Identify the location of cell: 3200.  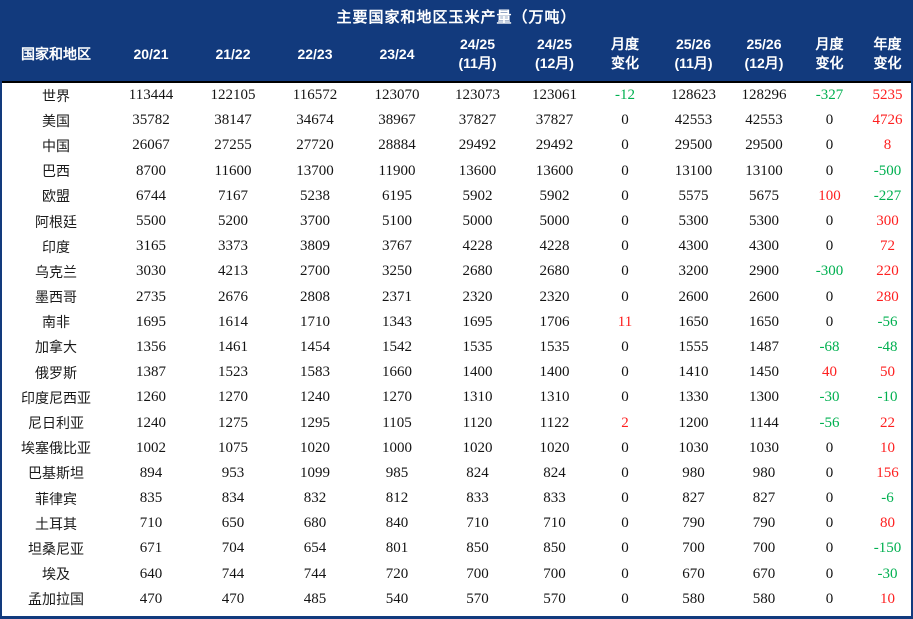
(693, 271).